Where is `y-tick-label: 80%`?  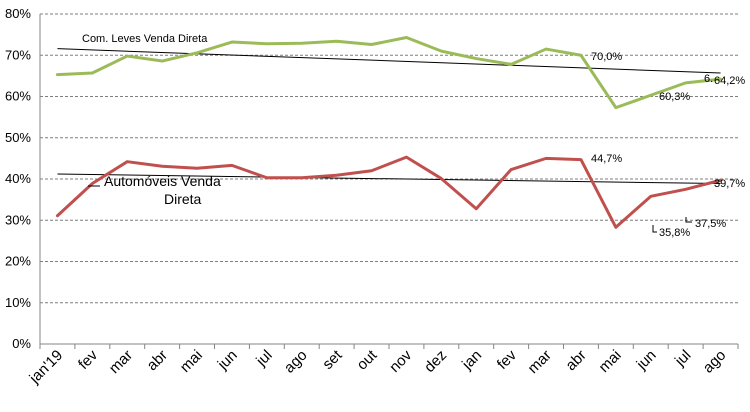
y-tick-label: 80% is located at coordinates (18, 13).